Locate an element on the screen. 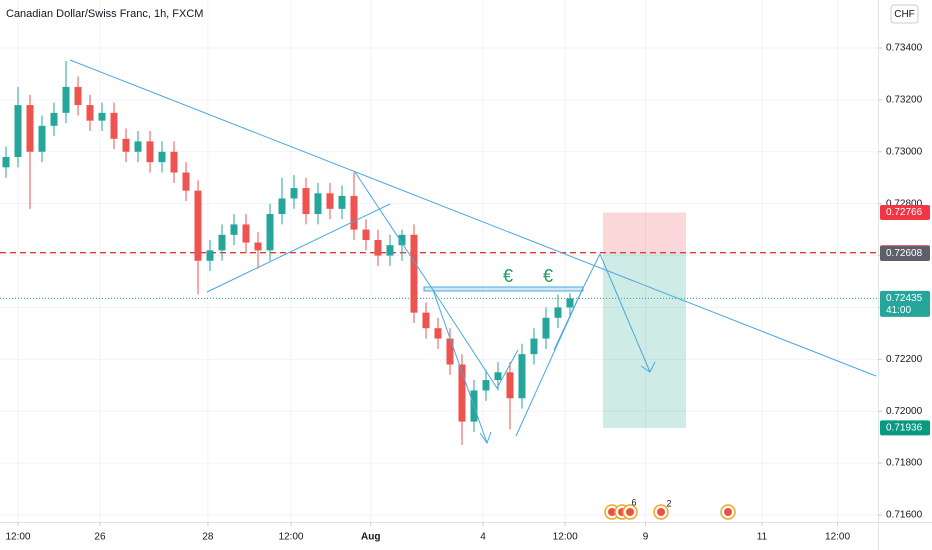  event-count: 6 is located at coordinates (633, 502).